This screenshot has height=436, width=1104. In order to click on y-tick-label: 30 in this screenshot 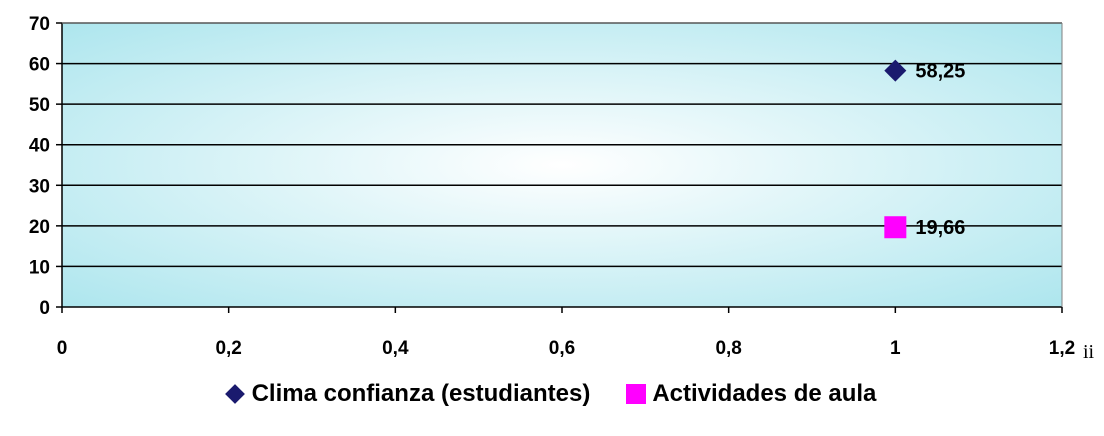, I will do `click(39, 186)`.